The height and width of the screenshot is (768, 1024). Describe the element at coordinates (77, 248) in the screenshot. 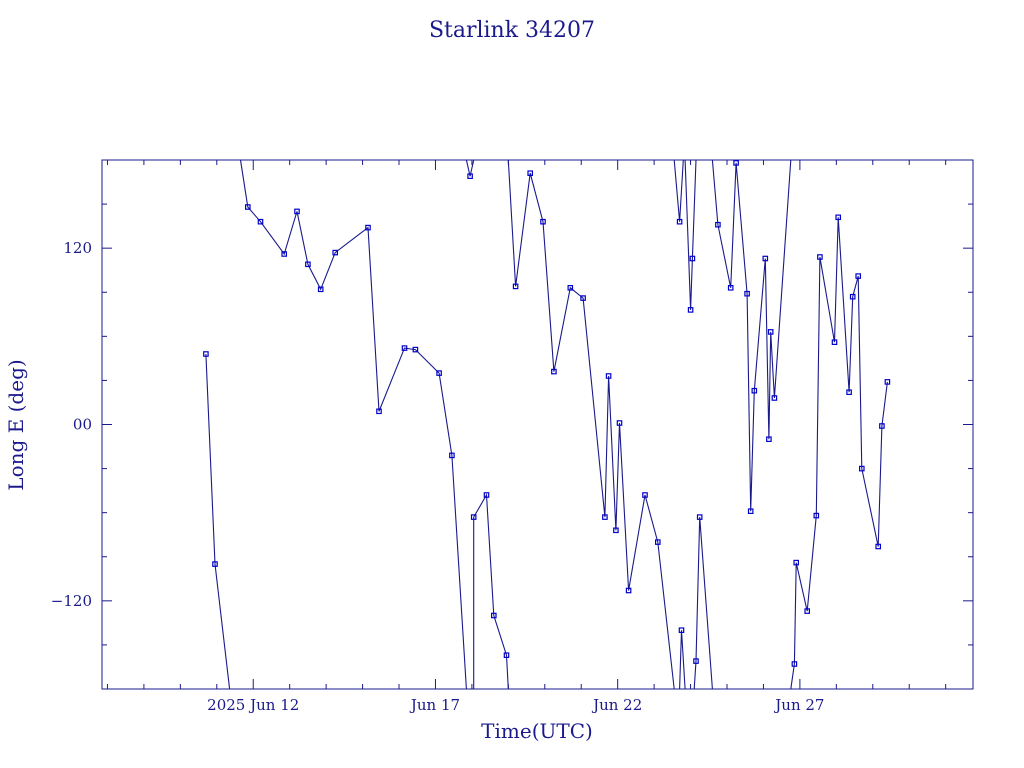

I see `y-tick-label: 120` at that location.